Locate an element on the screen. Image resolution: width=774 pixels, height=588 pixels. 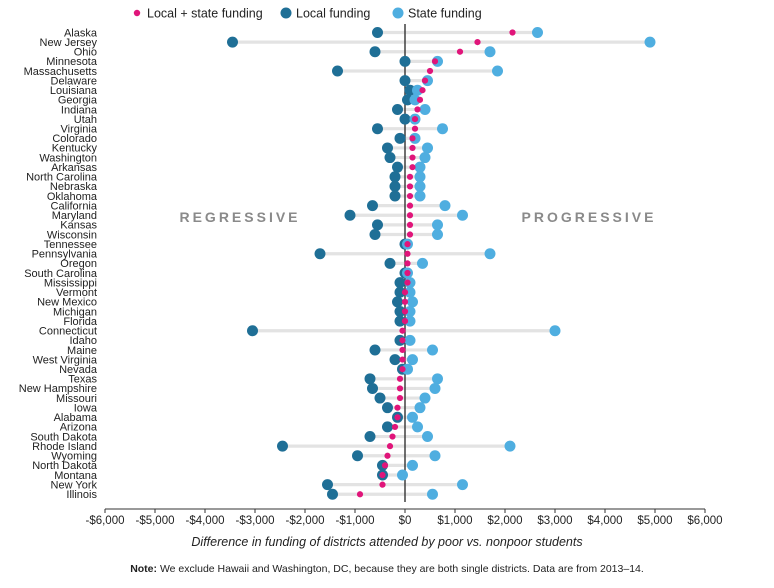
state-label: Georgia is located at coordinates (78, 101).